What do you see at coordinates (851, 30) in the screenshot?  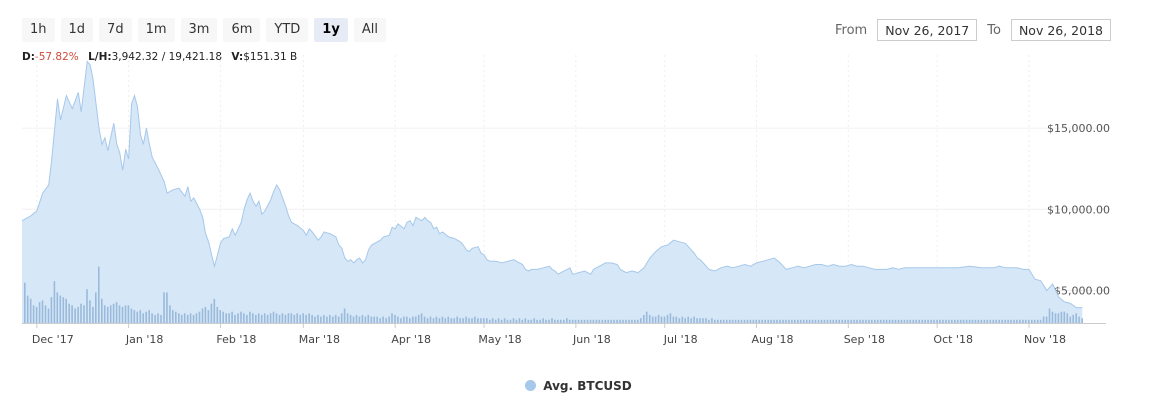 I see `from-label: From` at bounding box center [851, 30].